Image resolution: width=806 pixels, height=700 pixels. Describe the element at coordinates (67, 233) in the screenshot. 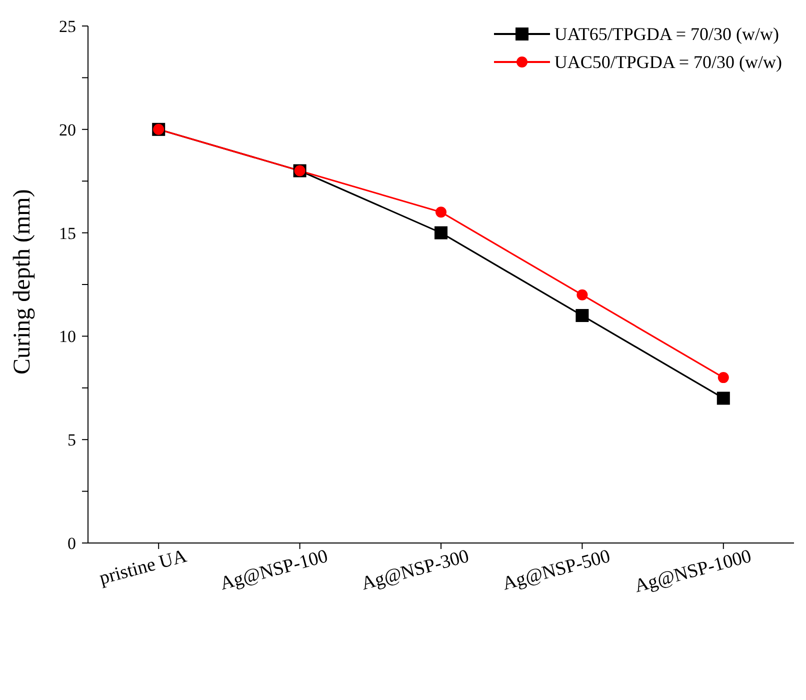

I see `y-tick-label: 15` at that location.